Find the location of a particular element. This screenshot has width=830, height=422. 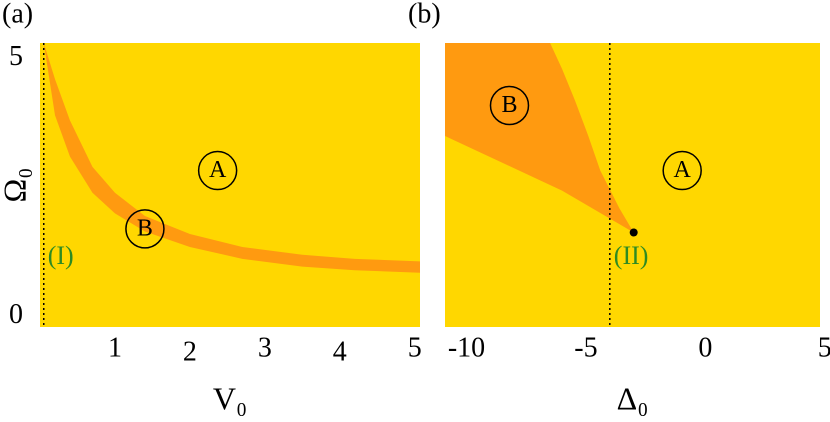

x-tick-label: -10 is located at coordinates (466, 347).